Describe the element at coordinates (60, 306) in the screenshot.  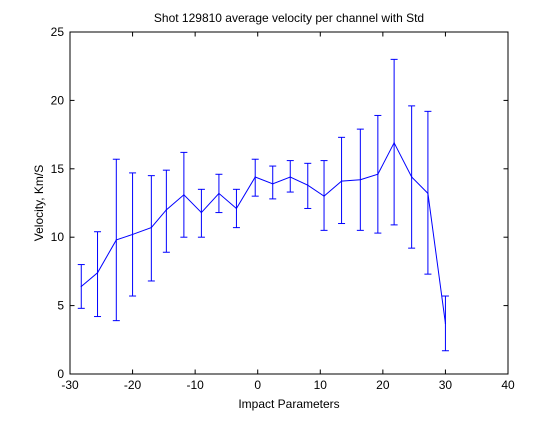
I see `y-tick-label: 5` at that location.